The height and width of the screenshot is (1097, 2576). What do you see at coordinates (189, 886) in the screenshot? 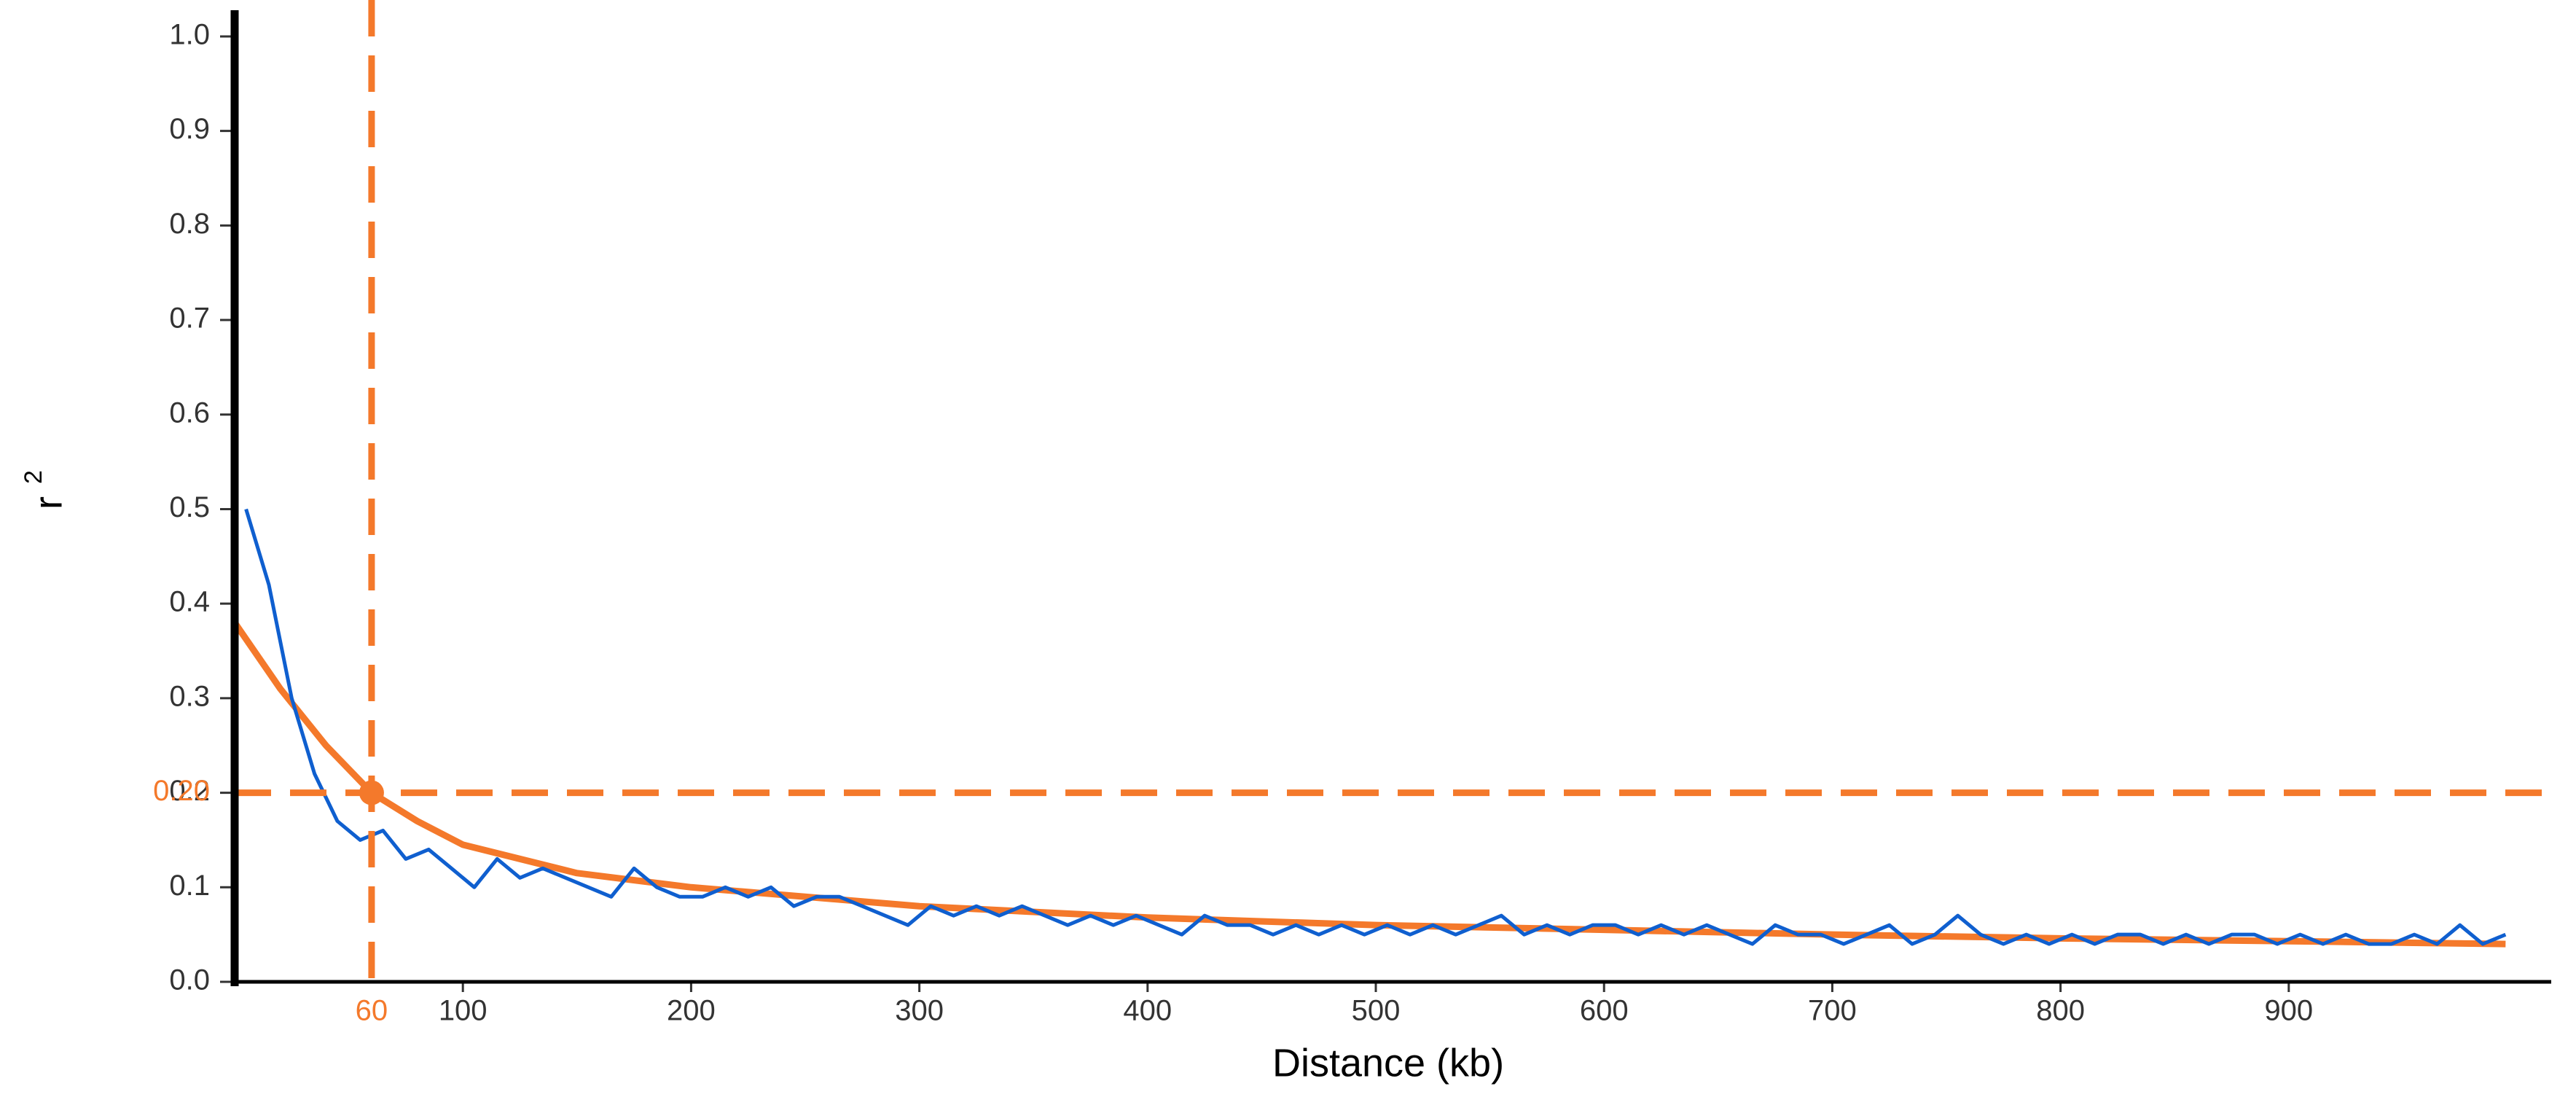
I see `y-tick-label: 0.1` at bounding box center [189, 886].